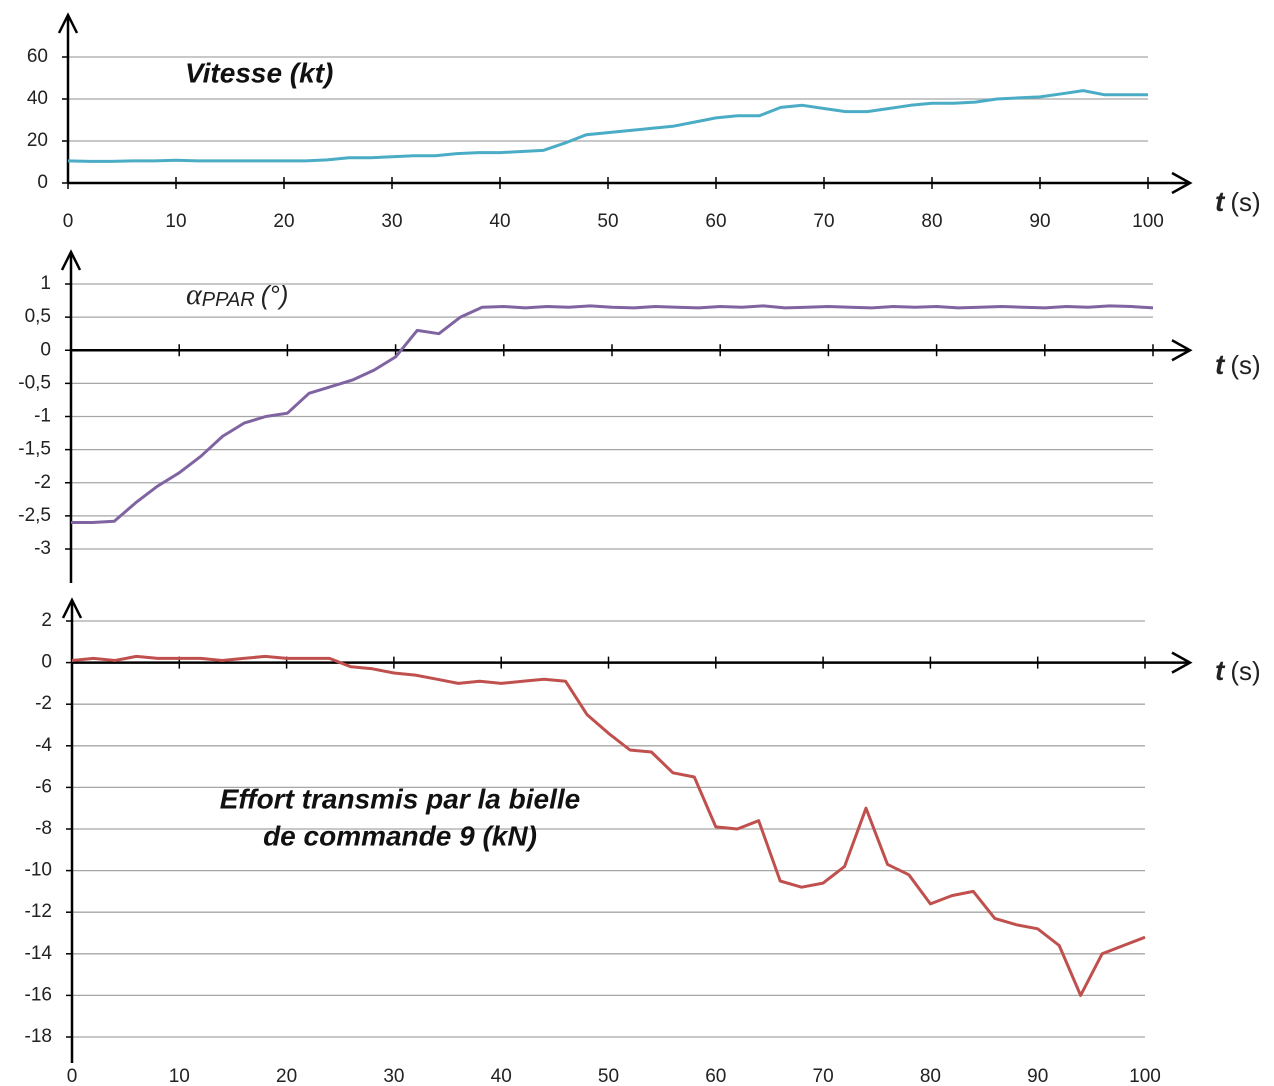  I want to click on y-tick-label: -0,5, so click(34, 382).